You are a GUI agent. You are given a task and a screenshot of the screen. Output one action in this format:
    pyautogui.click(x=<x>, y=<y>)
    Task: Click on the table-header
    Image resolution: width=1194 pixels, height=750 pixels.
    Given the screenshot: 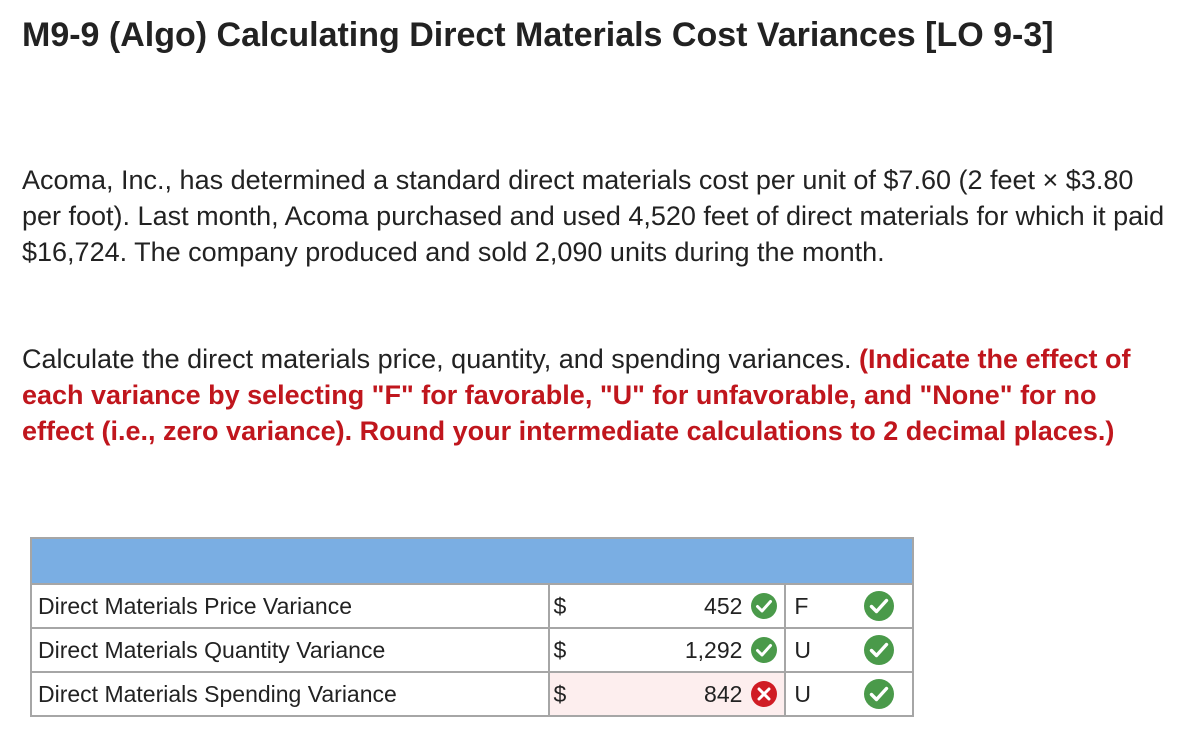 What is the action you would take?
    pyautogui.click(x=472, y=561)
    